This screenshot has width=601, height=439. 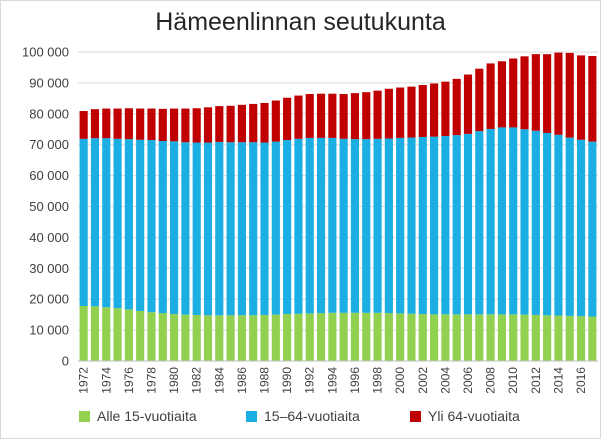 I want to click on x-tick-label: 2004, so click(x=445, y=380).